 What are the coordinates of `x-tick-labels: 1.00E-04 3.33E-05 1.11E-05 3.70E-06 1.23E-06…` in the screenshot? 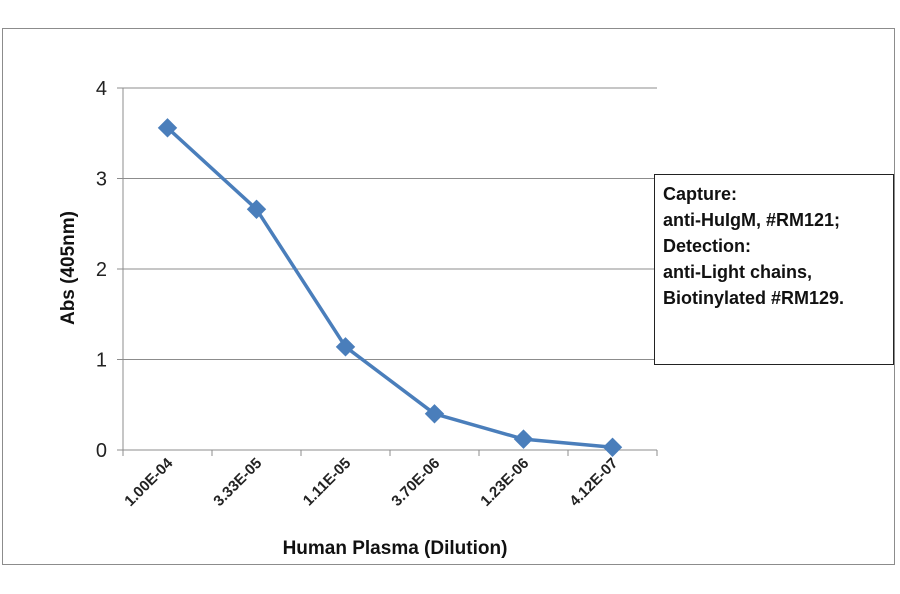 It's located at (371, 482).